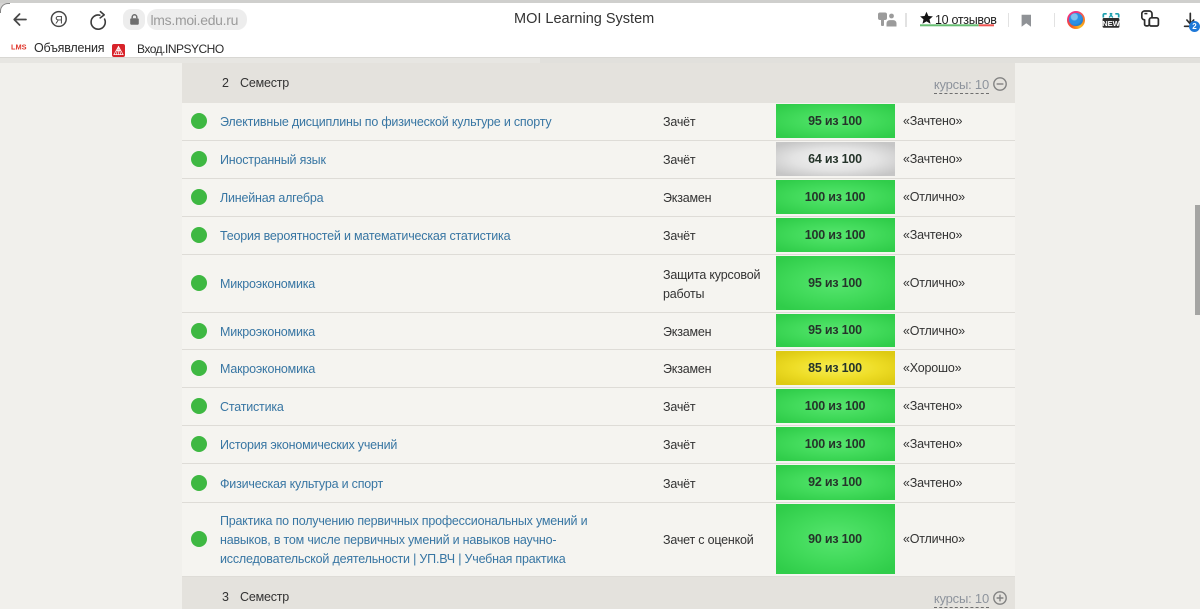  I want to click on svg-text: Я, so click(59, 20).